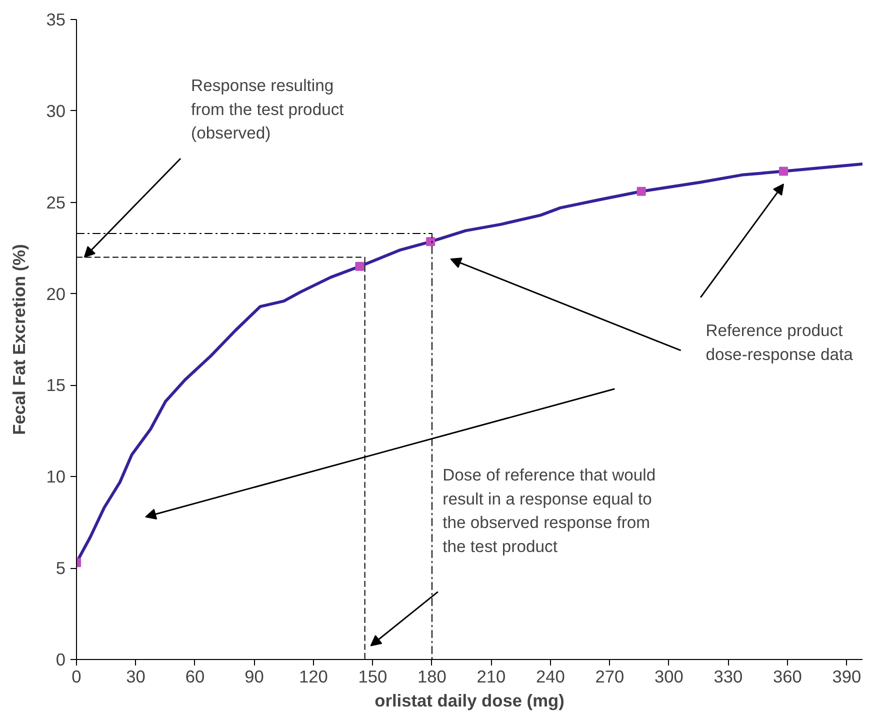 The height and width of the screenshot is (724, 894). Describe the element at coordinates (728, 676) in the screenshot. I see `x-tick-label: 330` at that location.